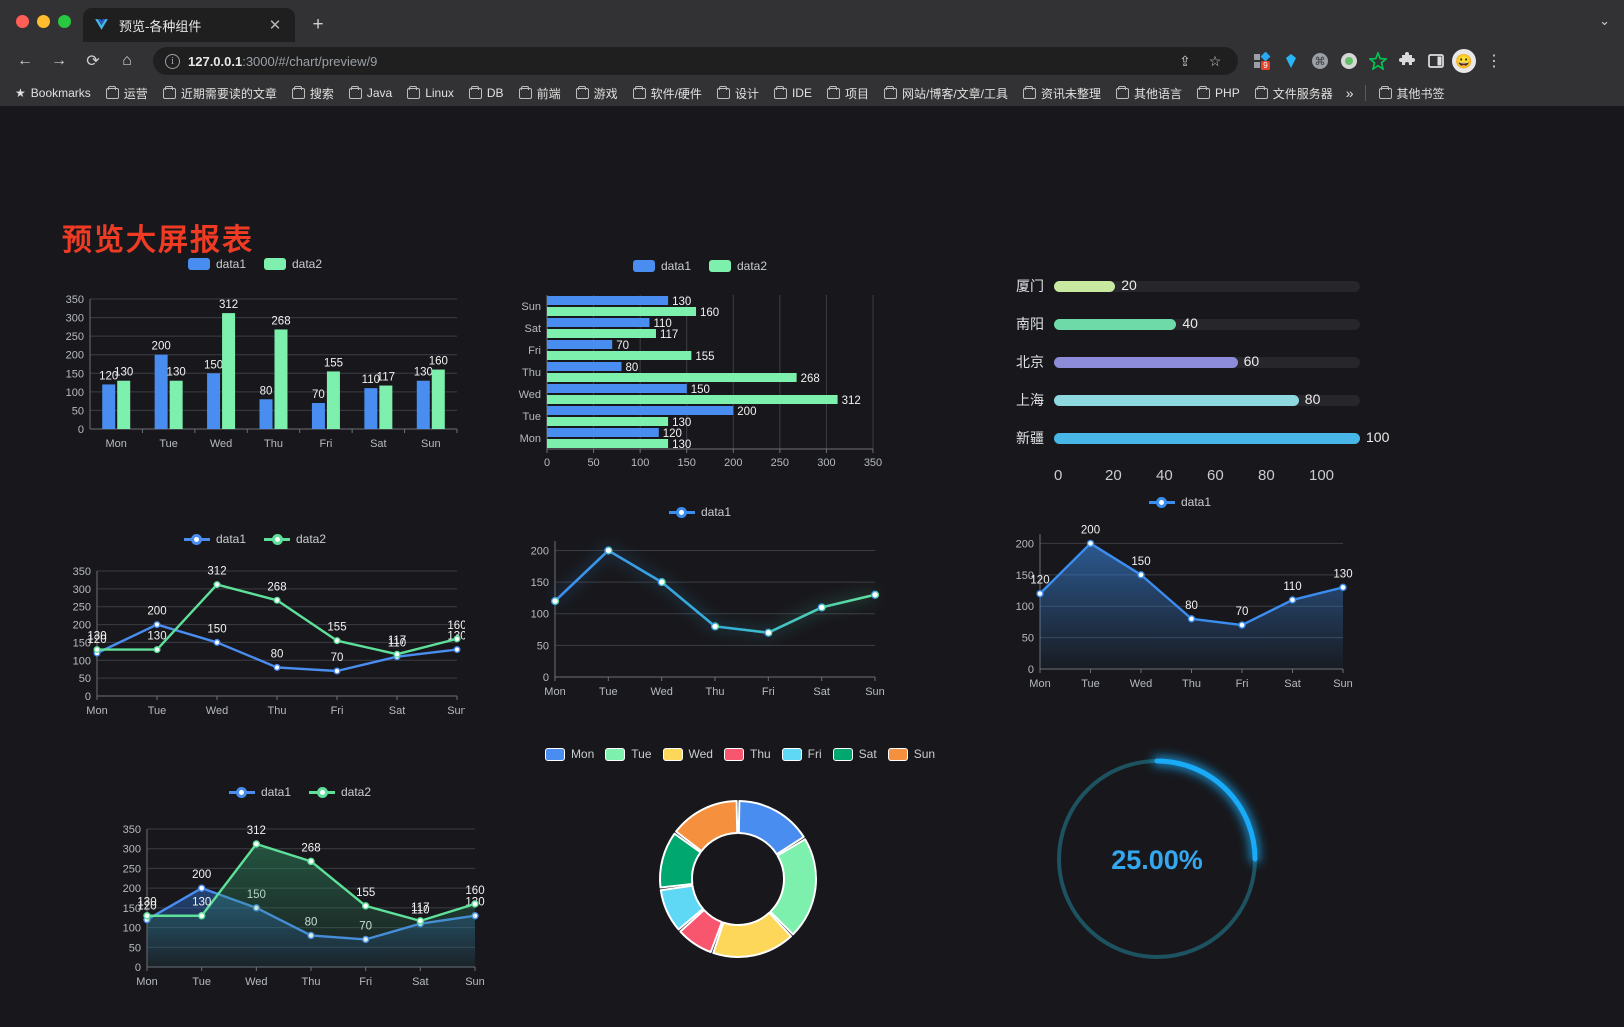 The height and width of the screenshot is (1027, 1624). What do you see at coordinates (1464, 61) in the screenshot?
I see `profile-avatar: 😀` at bounding box center [1464, 61].